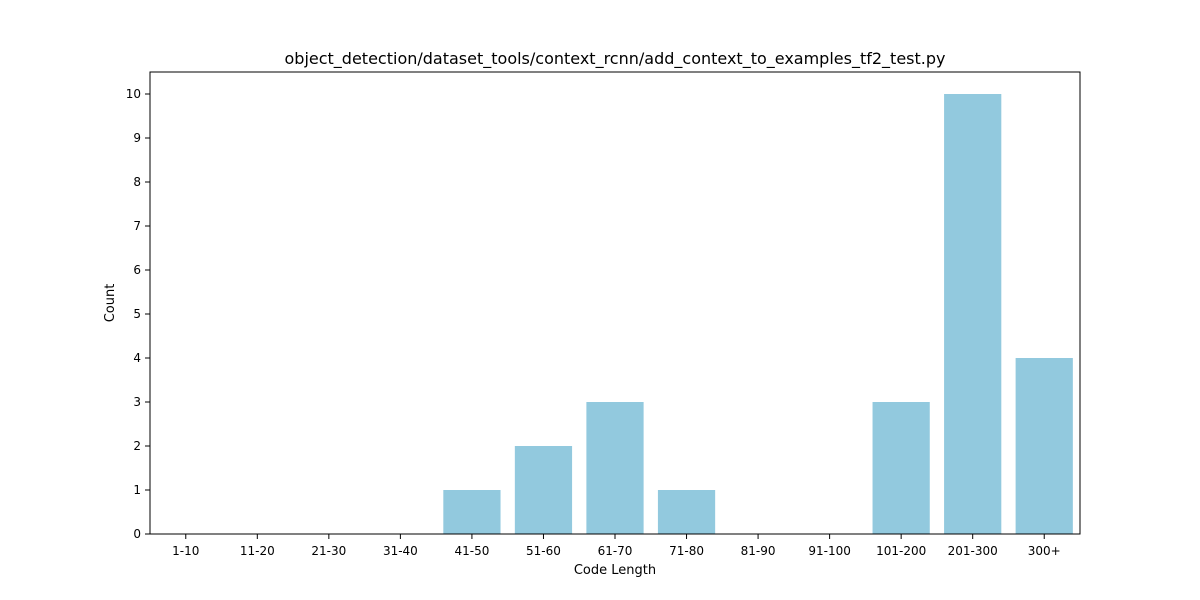 This screenshot has width=1200, height=600. I want to click on y-tick-label: 9, so click(137, 138).